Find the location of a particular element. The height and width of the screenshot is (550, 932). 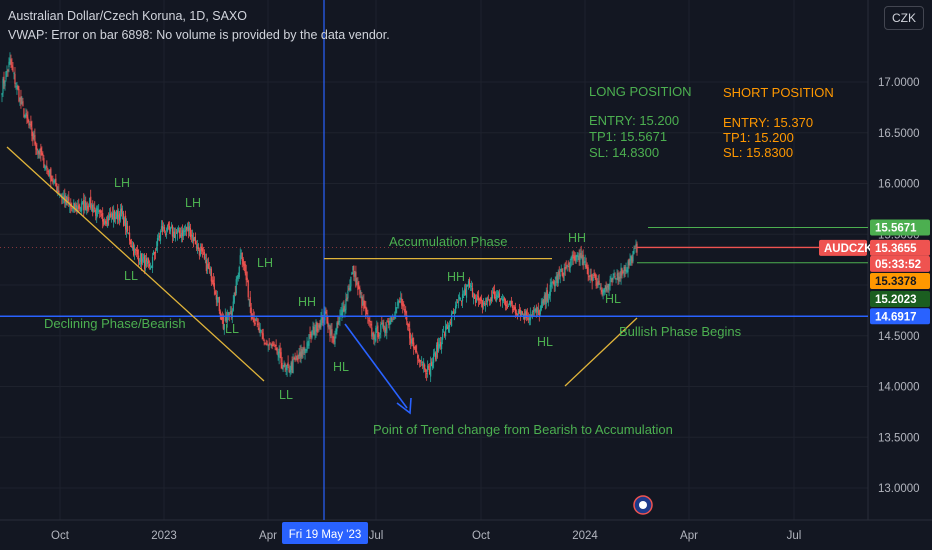

y-tick-label: 13.5000 is located at coordinates (899, 438).